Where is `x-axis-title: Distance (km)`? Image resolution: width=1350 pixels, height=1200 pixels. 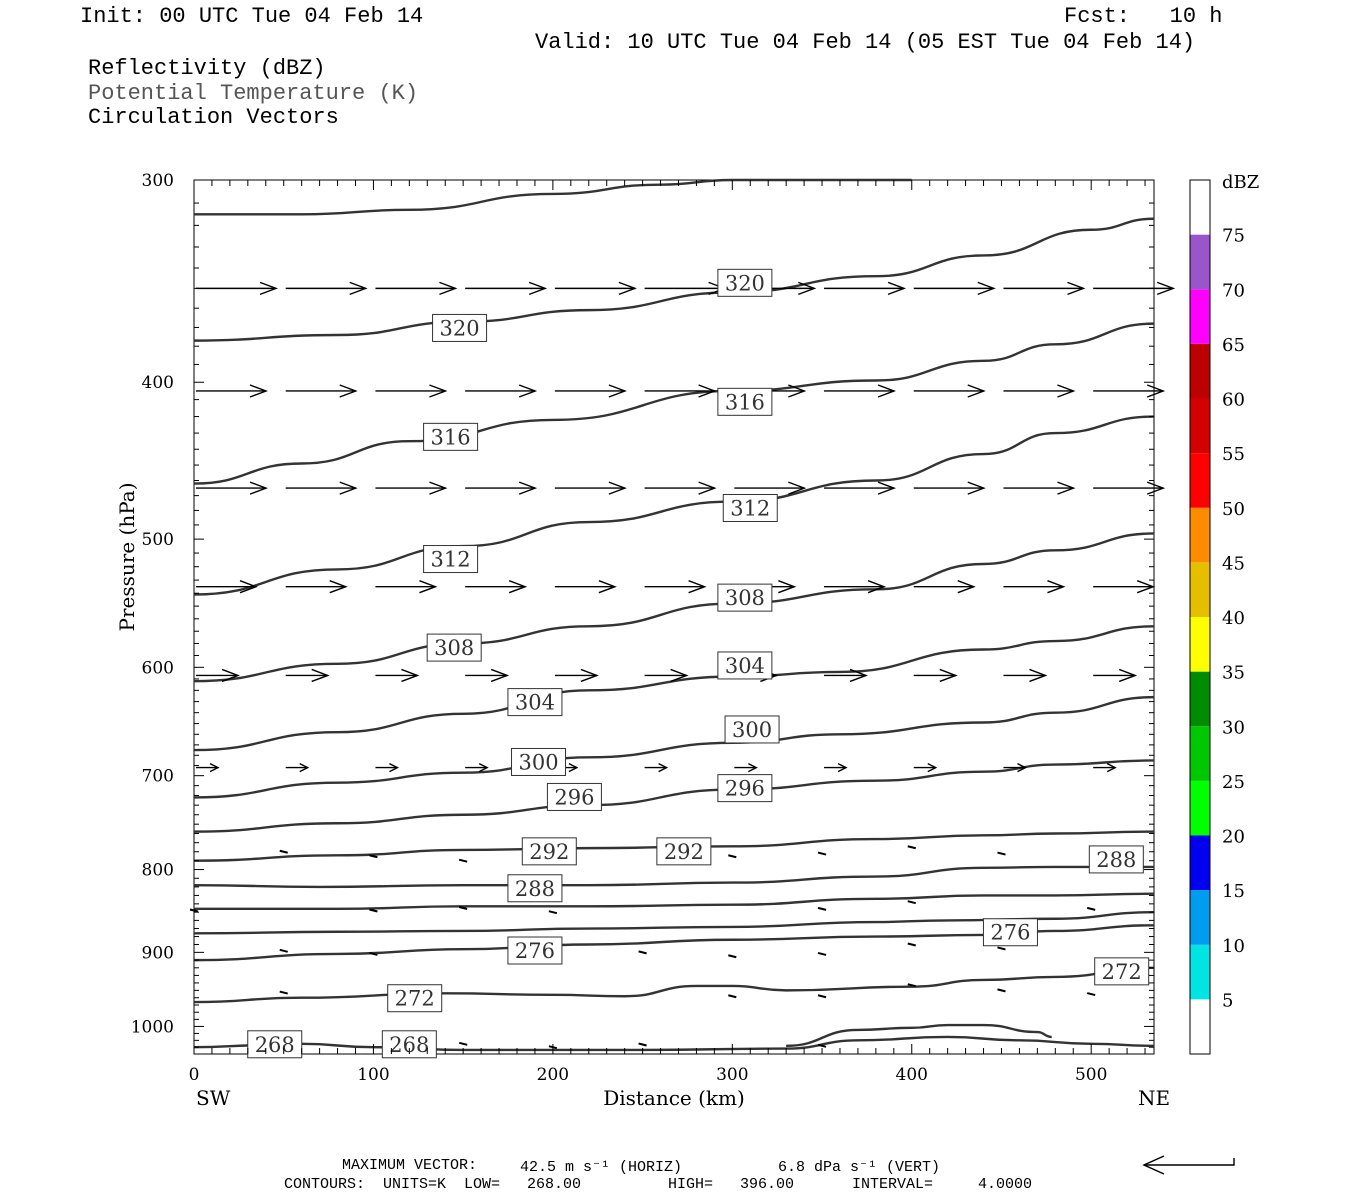 x-axis-title: Distance (km) is located at coordinates (674, 1098).